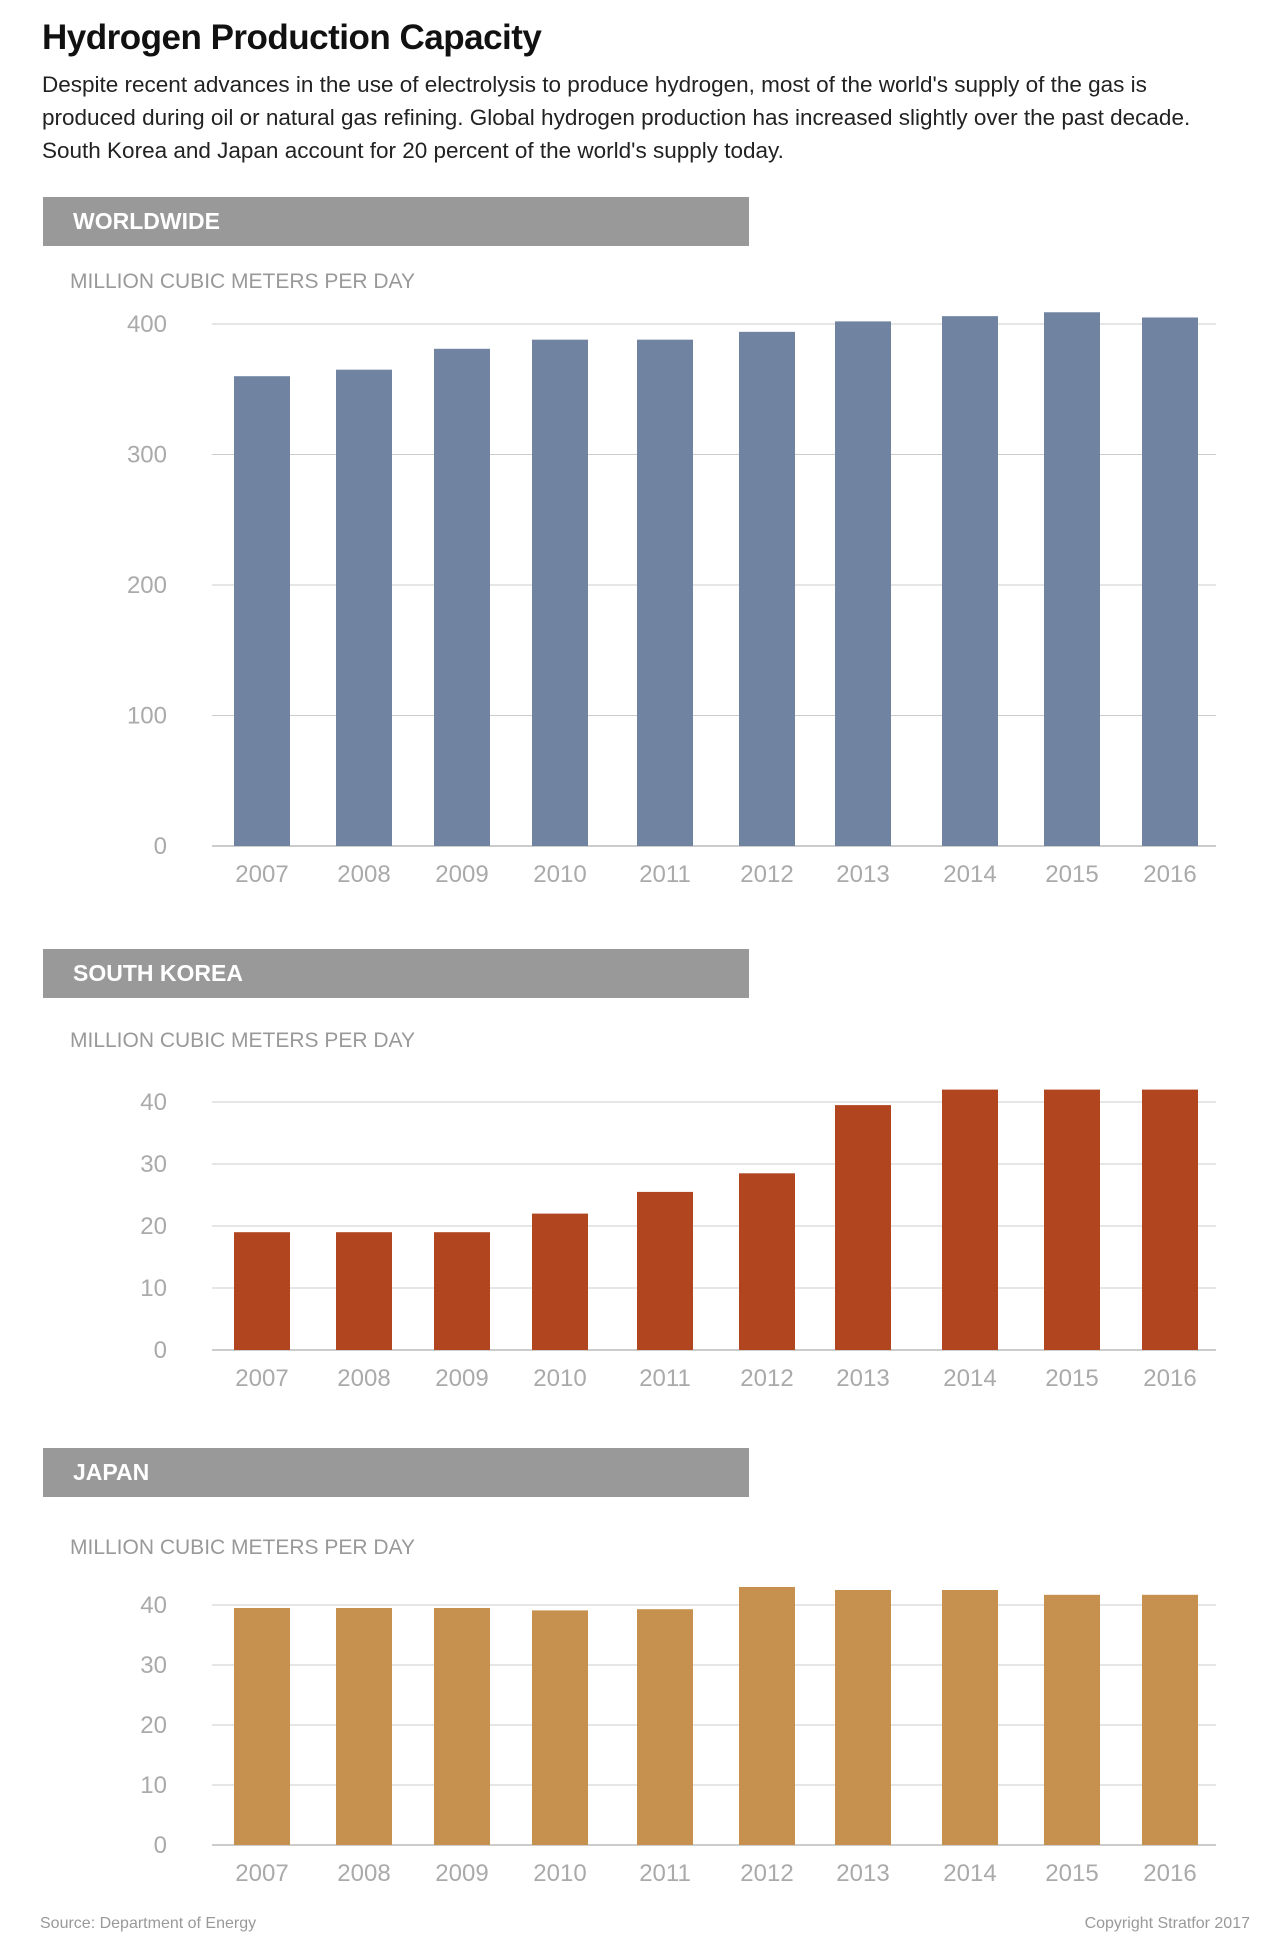 This screenshot has width=1280, height=1953. I want to click on japan-bar-2008, so click(364, 1726).